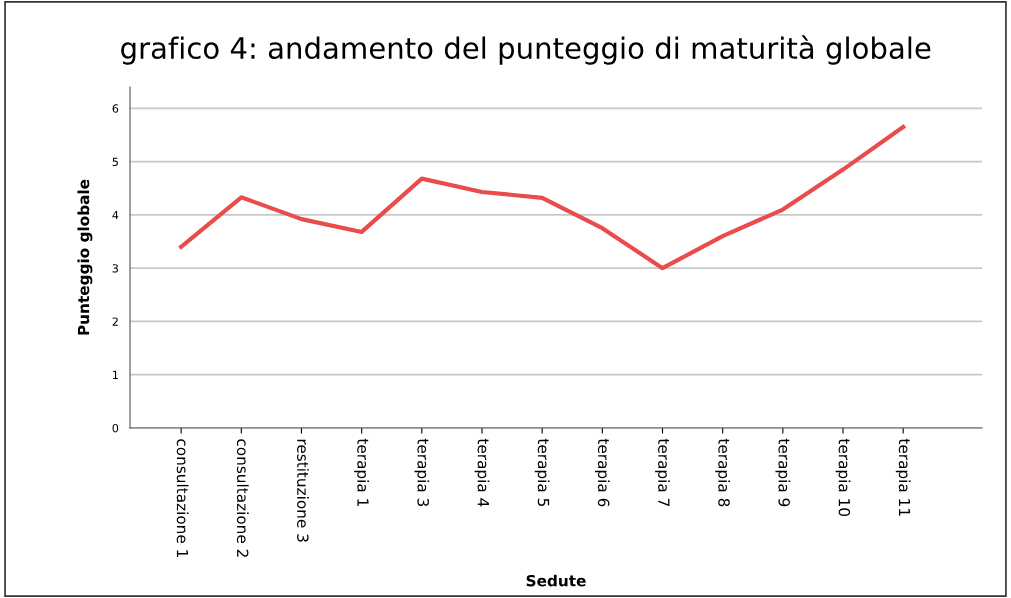 The image size is (1011, 598). What do you see at coordinates (115, 321) in the screenshot?
I see `y-tick-label: 2` at bounding box center [115, 321].